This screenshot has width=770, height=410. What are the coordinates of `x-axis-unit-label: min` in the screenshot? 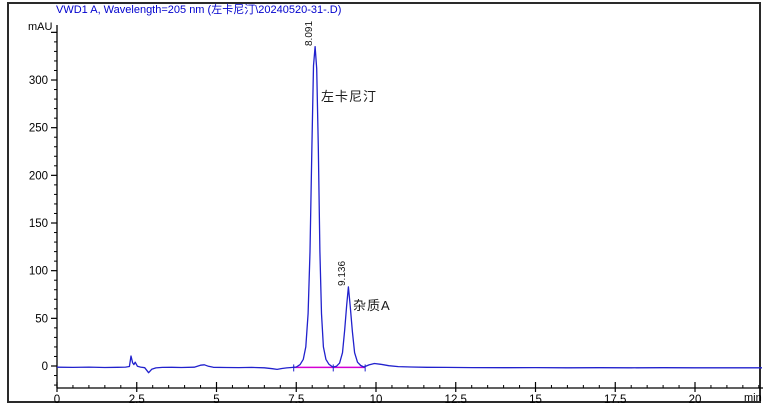 It's located at (753, 398).